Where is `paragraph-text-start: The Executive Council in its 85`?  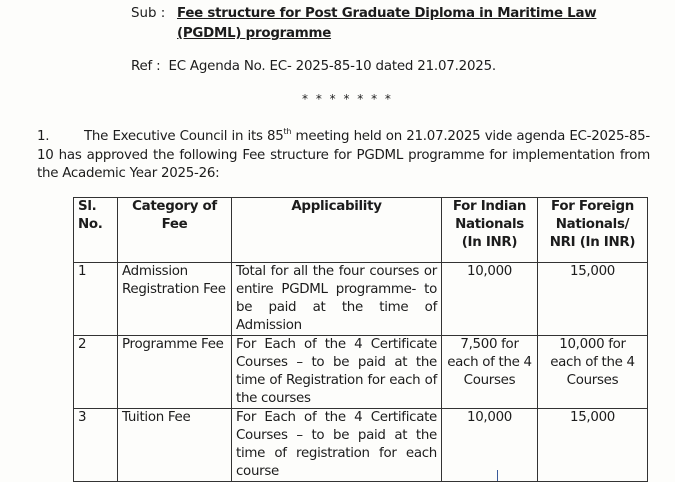 paragraph-text-start: The Executive Council in its 85 is located at coordinates (184, 136).